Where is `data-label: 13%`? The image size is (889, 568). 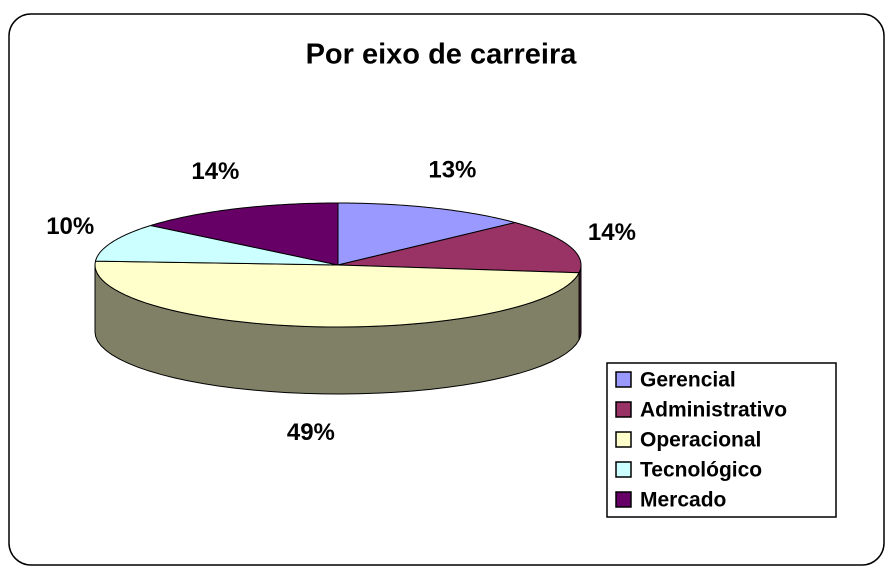 data-label: 13% is located at coordinates (452, 170).